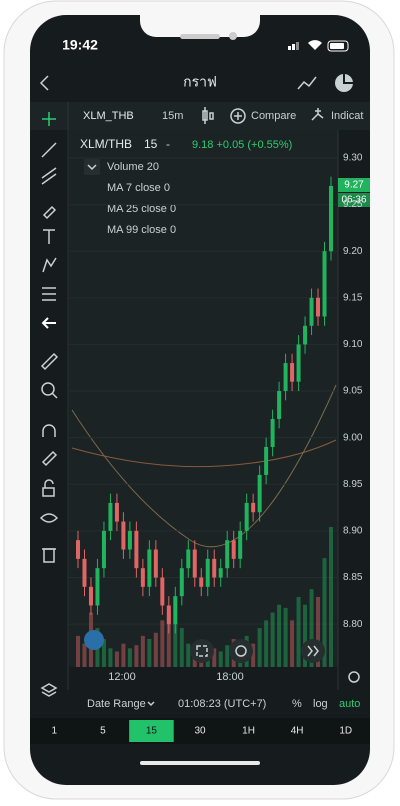 This screenshot has height=806, width=400. What do you see at coordinates (353, 577) in the screenshot?
I see `price-tick-label: 8.85` at bounding box center [353, 577].